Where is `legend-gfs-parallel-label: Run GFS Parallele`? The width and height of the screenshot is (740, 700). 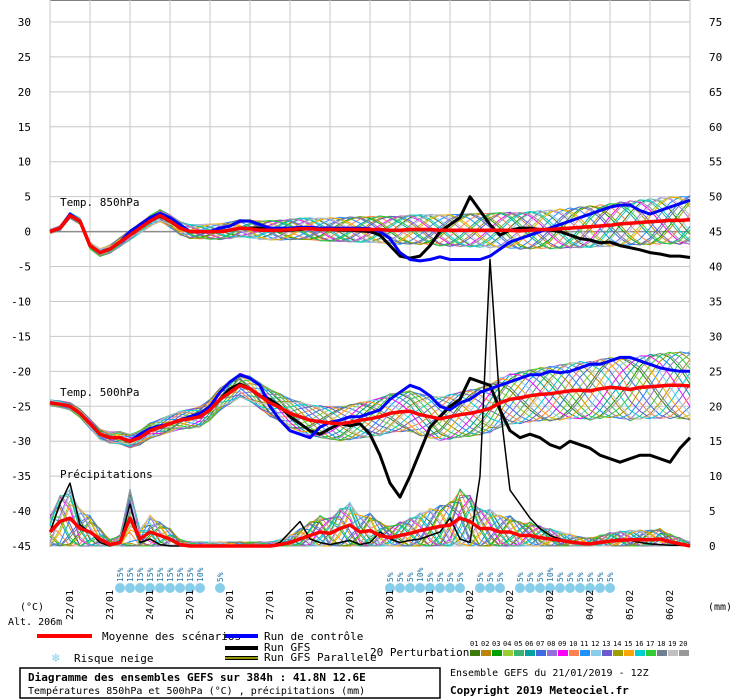 legend-gfs-parallel-label: Run GFS Parallele is located at coordinates (320, 657).